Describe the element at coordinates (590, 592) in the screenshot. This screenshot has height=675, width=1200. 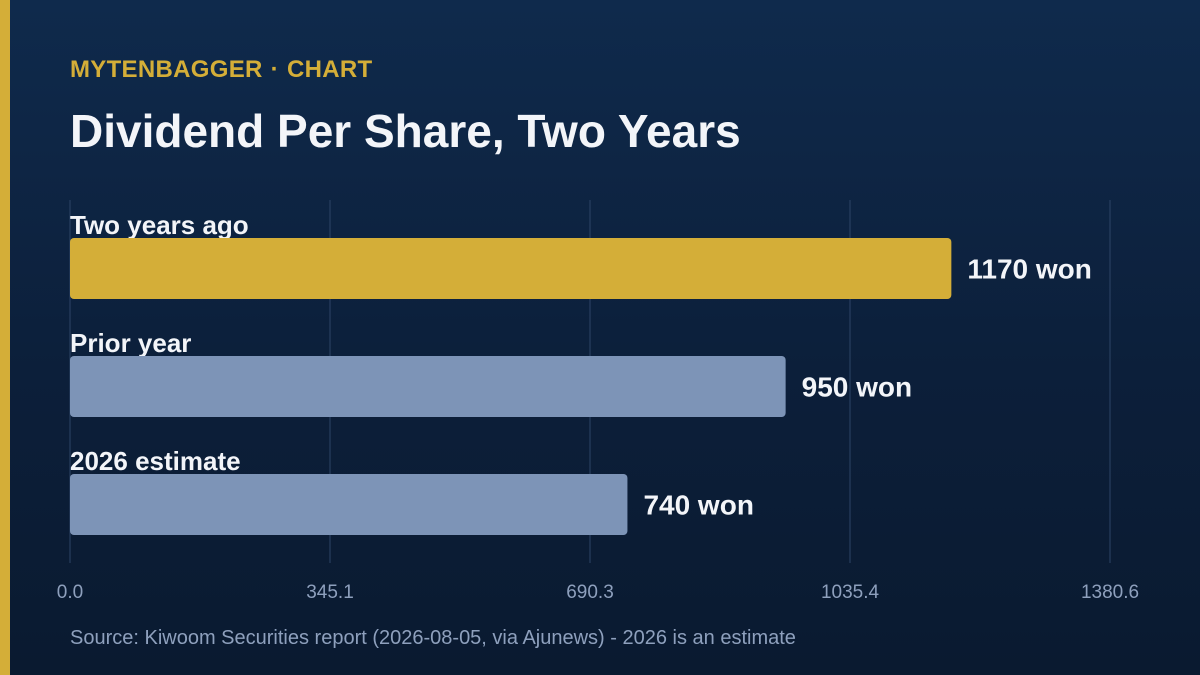
I see `x-tick-label: 690.3` at that location.